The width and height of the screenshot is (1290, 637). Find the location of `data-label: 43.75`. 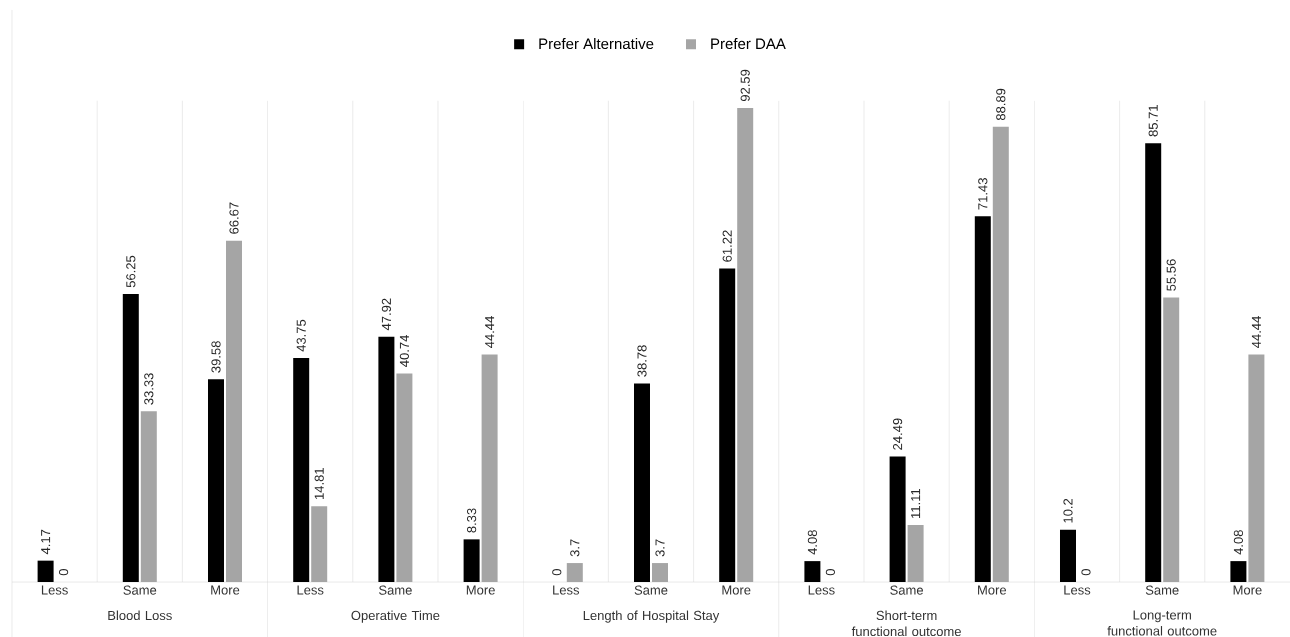

data-label: 43.75 is located at coordinates (301, 335).